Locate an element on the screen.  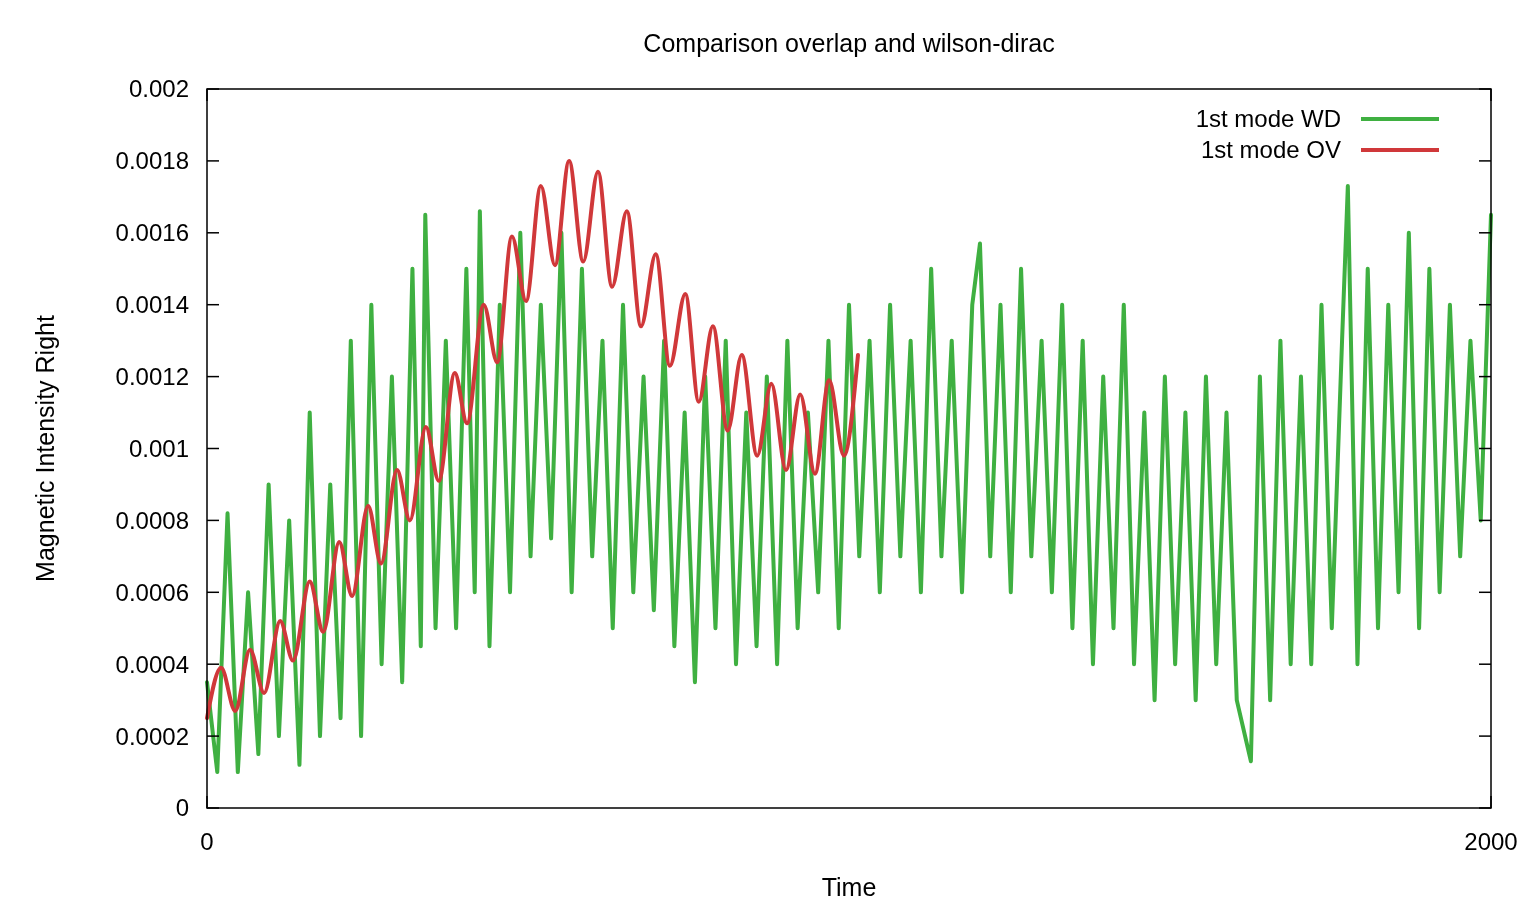
y-tick-label: 0.002 is located at coordinates (158, 89).